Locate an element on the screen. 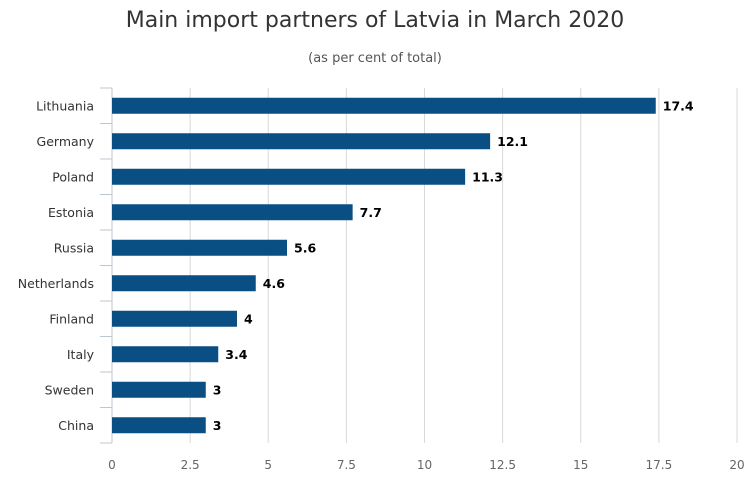 This screenshot has width=750, height=500. category-label: Lithuania is located at coordinates (65, 105).